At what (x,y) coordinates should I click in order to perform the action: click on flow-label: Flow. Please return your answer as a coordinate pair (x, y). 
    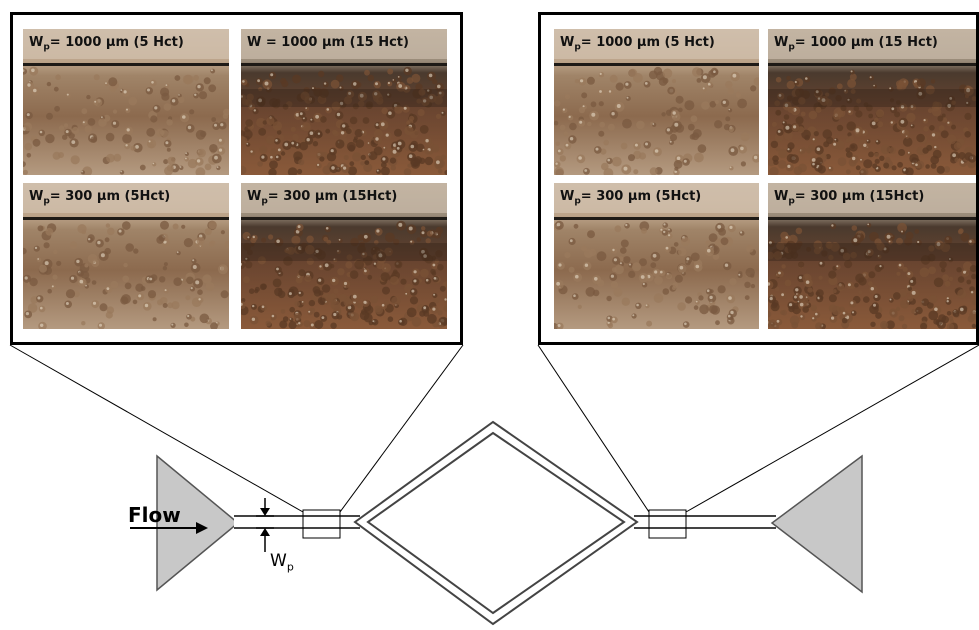
    Looking at the image, I should click on (154, 515).